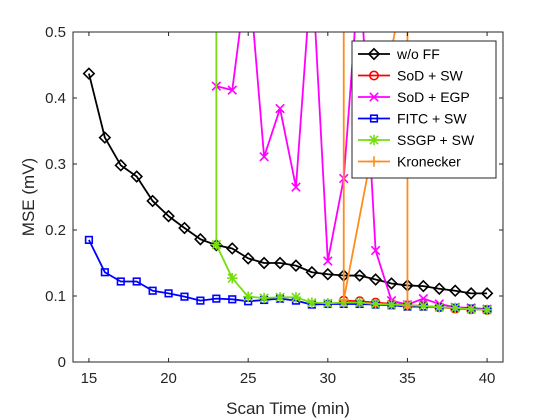 This screenshot has width=560, height=420. I want to click on legend-label: FITC + SW, so click(432, 119).